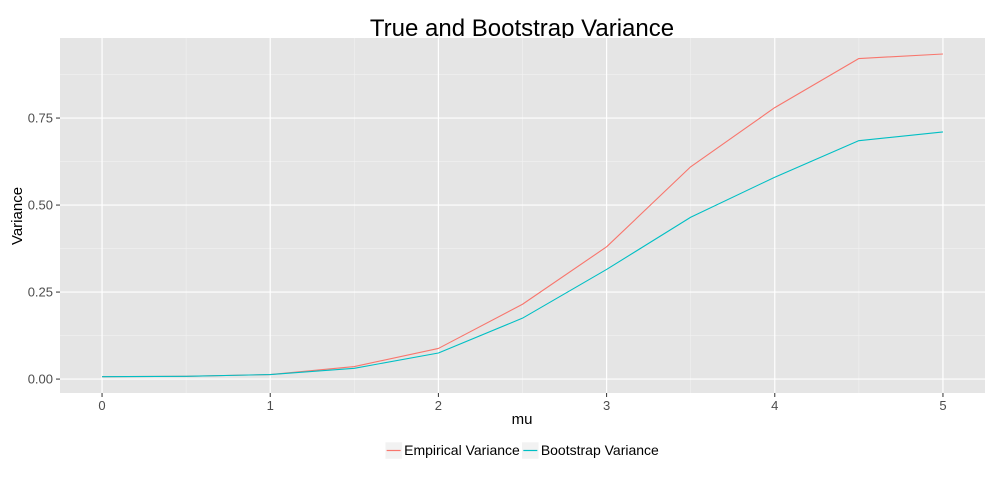 This screenshot has height=480, width=1000. Describe the element at coordinates (40, 118) in the screenshot. I see `y-tick-label: 0.75` at that location.